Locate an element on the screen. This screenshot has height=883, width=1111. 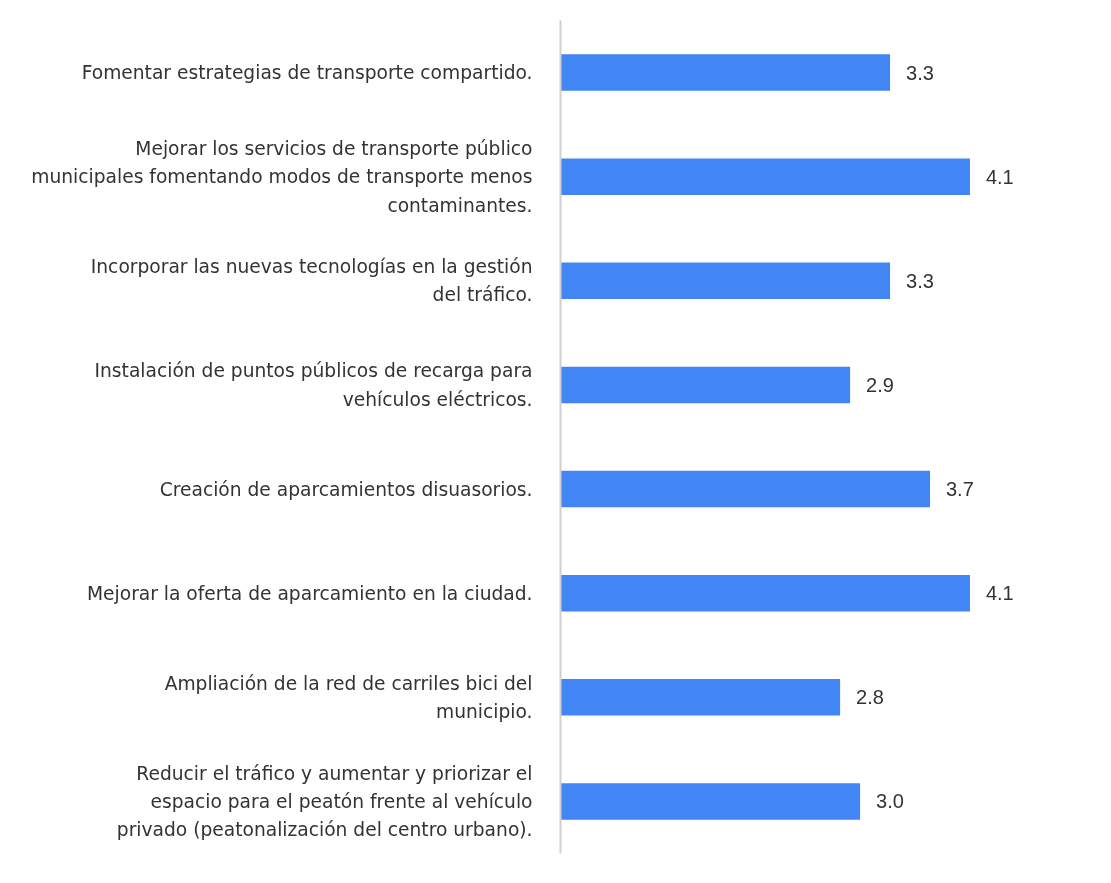
y-tick-label: Ampliación de la red de carriles bici del municipio. is located at coordinates (348, 697).